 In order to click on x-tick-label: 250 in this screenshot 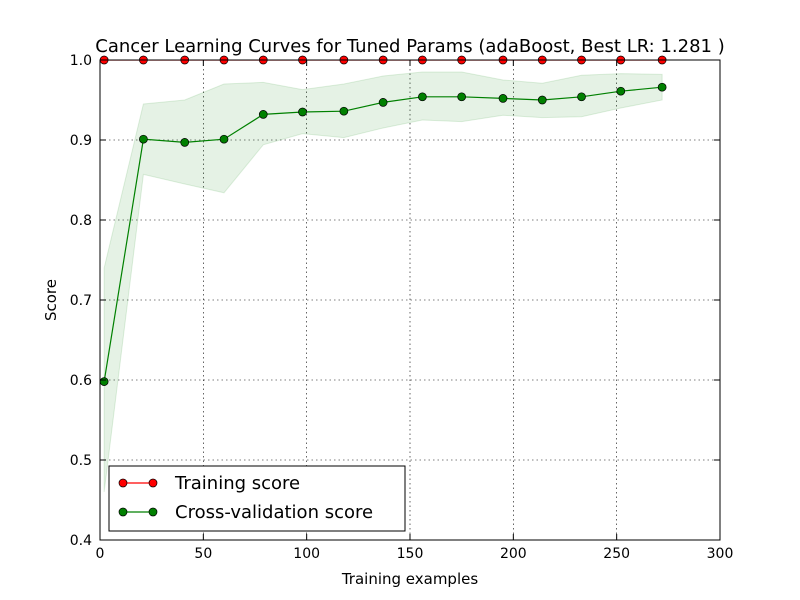, I will do `click(616, 554)`.